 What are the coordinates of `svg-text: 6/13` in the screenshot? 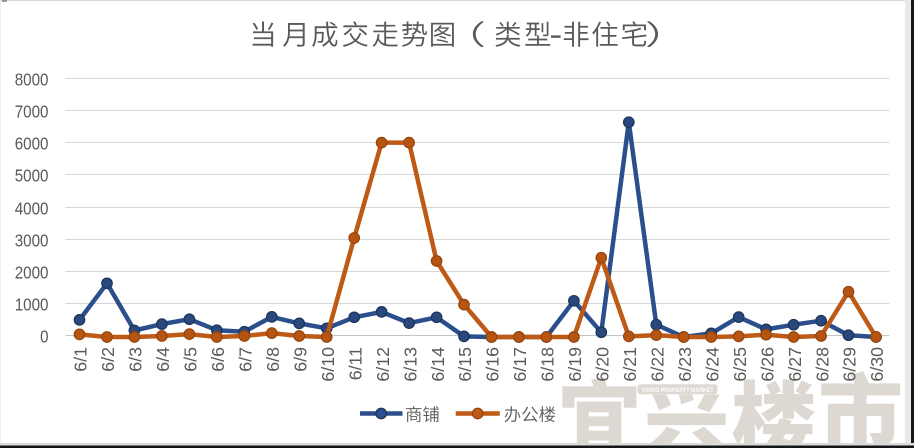 It's located at (410, 364).